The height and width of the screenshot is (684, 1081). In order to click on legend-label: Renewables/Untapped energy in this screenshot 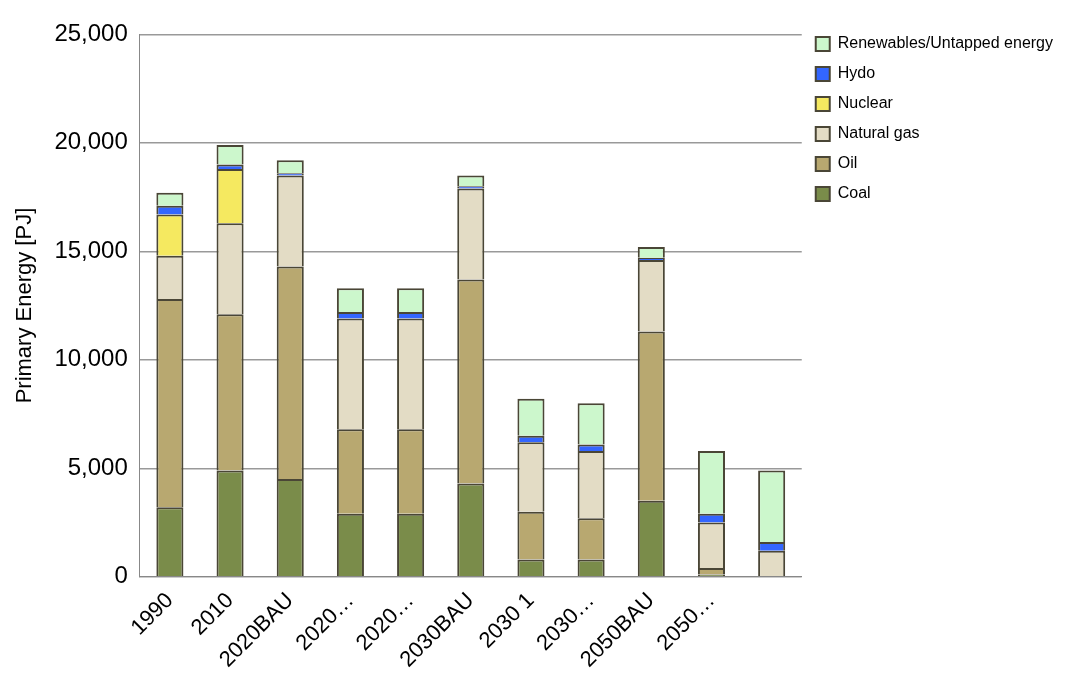, I will do `click(945, 43)`.